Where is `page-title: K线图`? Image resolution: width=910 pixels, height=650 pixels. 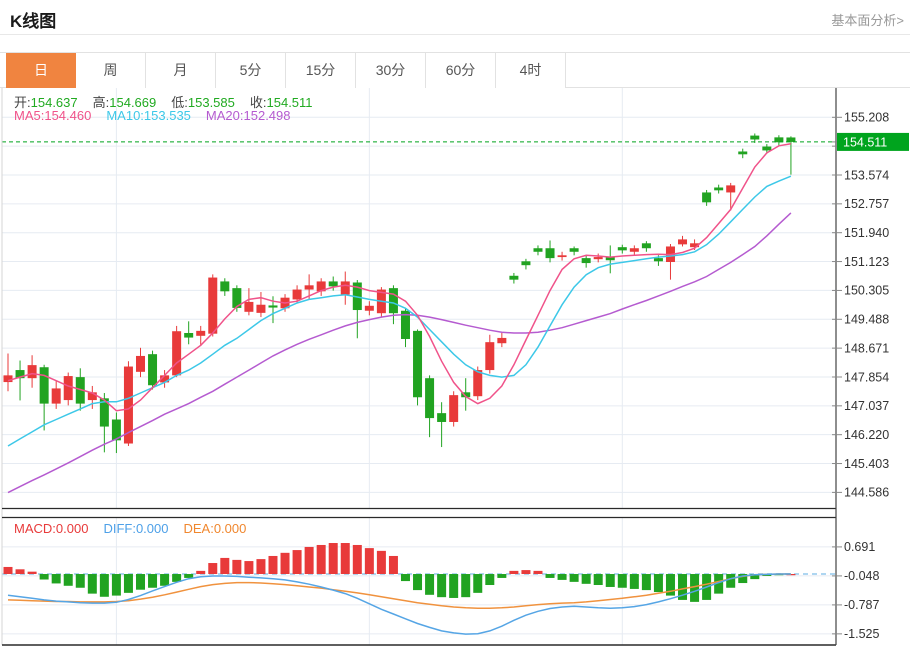
page-title: K线图 is located at coordinates (33, 21).